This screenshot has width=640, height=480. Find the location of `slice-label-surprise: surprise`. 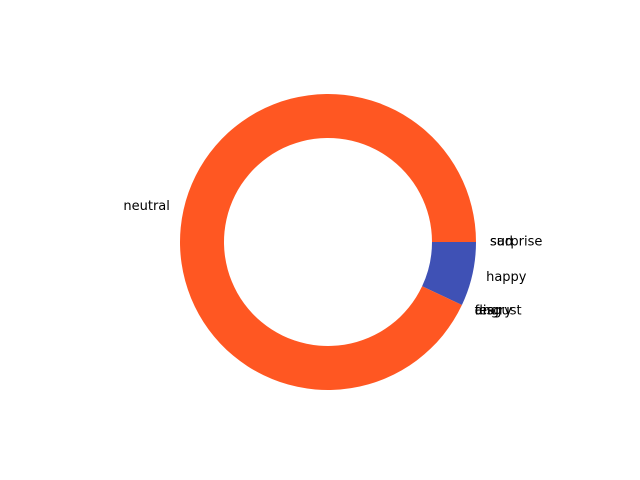

slice-label-surprise: surprise is located at coordinates (516, 242).